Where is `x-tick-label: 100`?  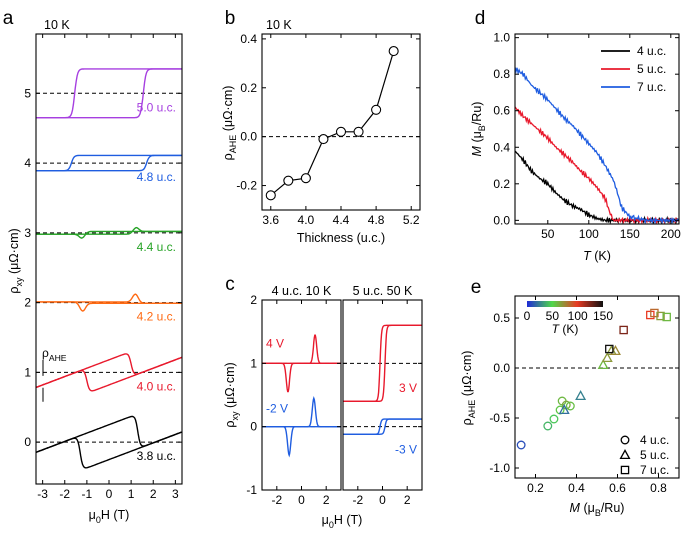
x-tick-label: 100 is located at coordinates (589, 234).